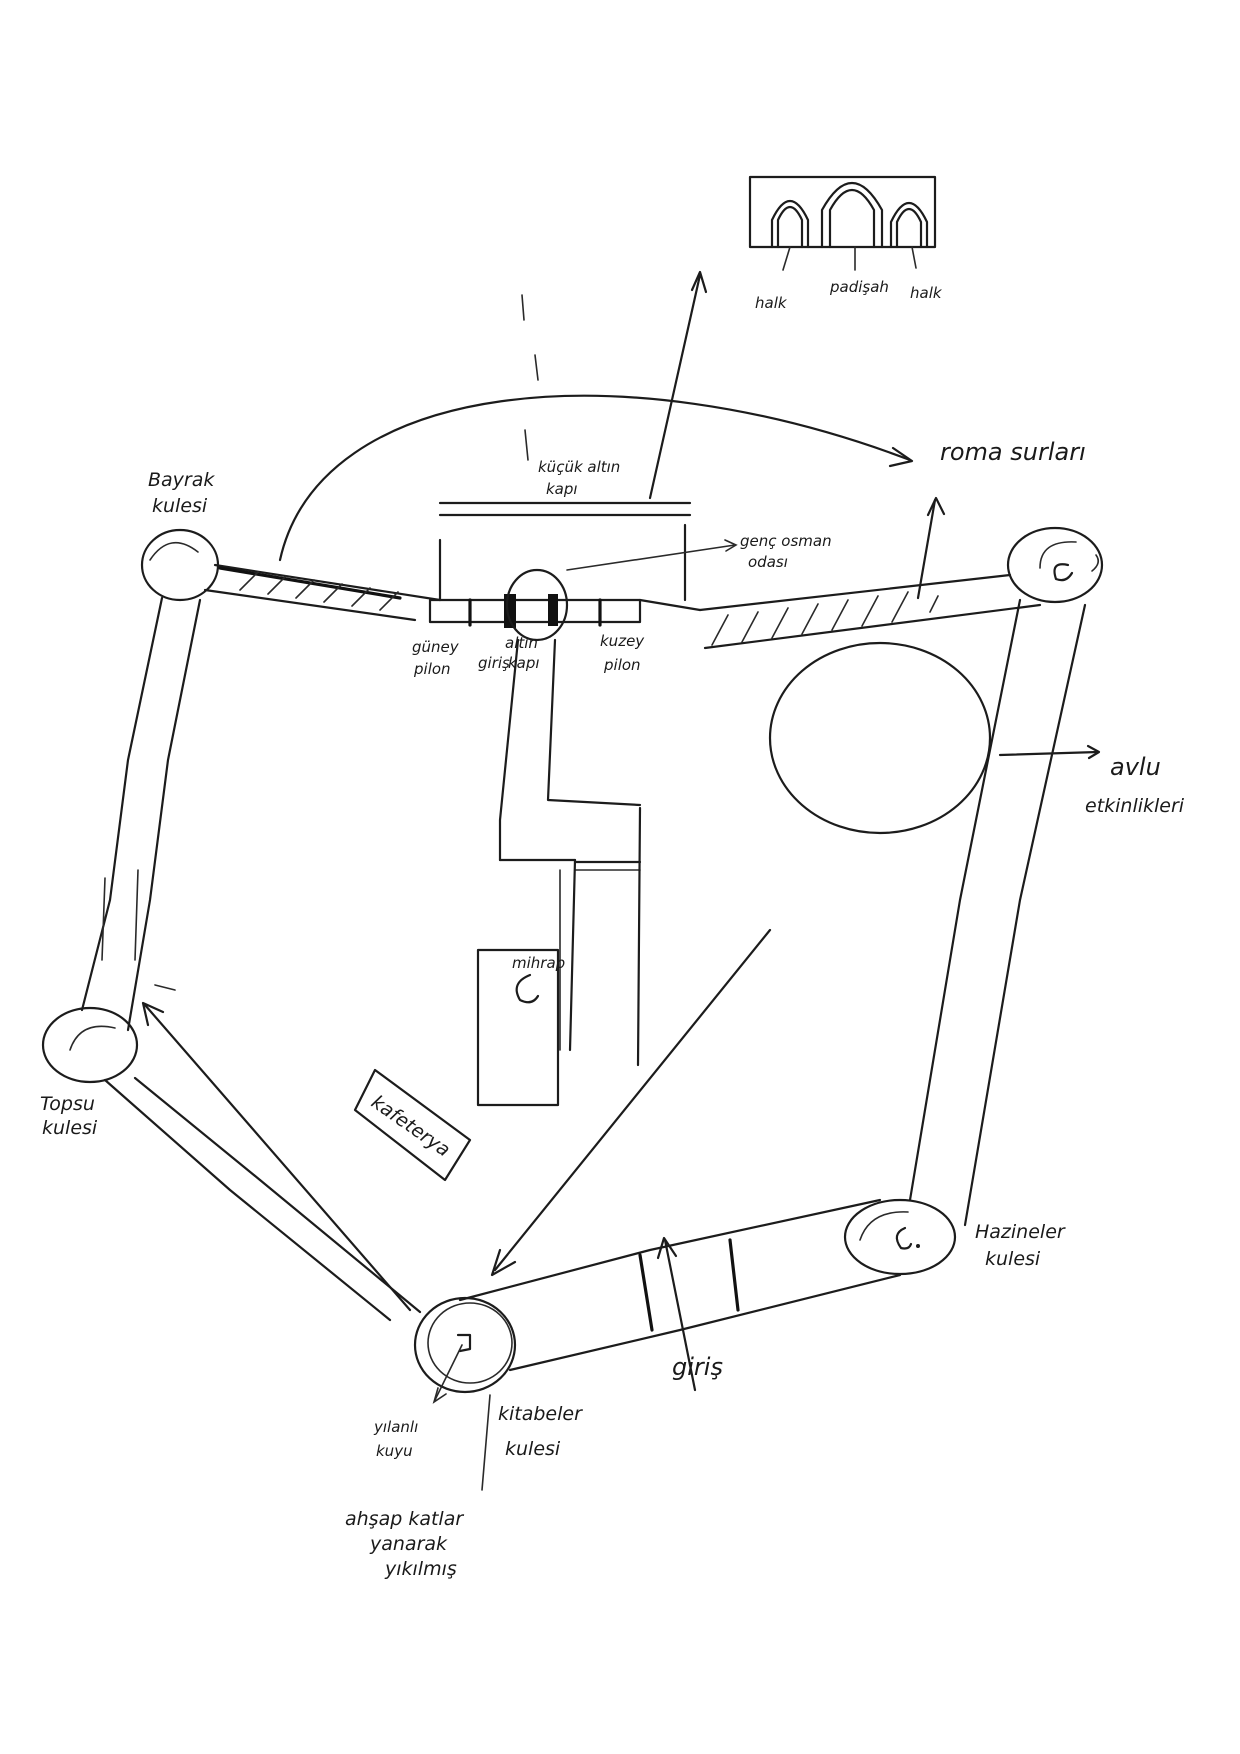 The width and height of the screenshot is (1240, 1754). Describe the element at coordinates (67, 1104) in the screenshot. I see `label-topsu-1: Topsu` at that location.